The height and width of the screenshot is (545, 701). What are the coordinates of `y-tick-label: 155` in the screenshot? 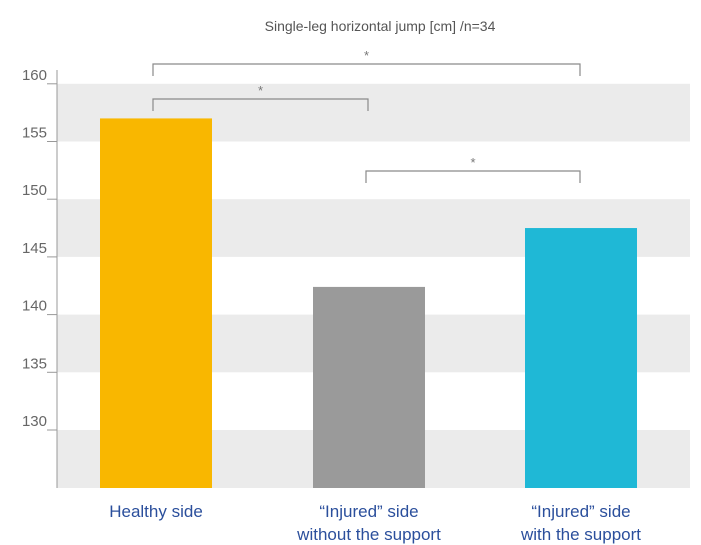 It's located at (34, 133).